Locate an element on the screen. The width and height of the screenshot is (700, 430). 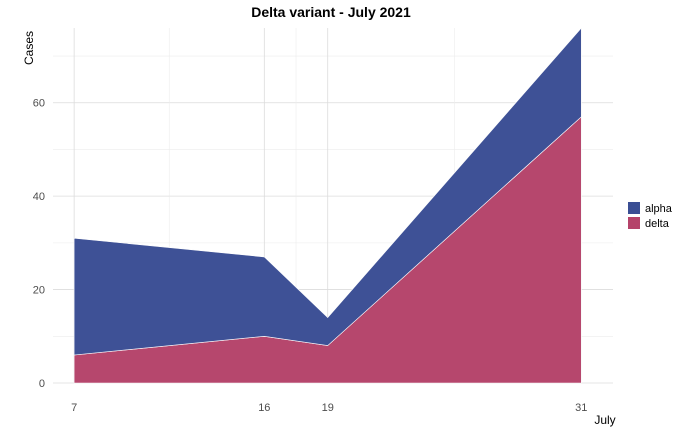
legend: alpha delta is located at coordinates (650, 216).